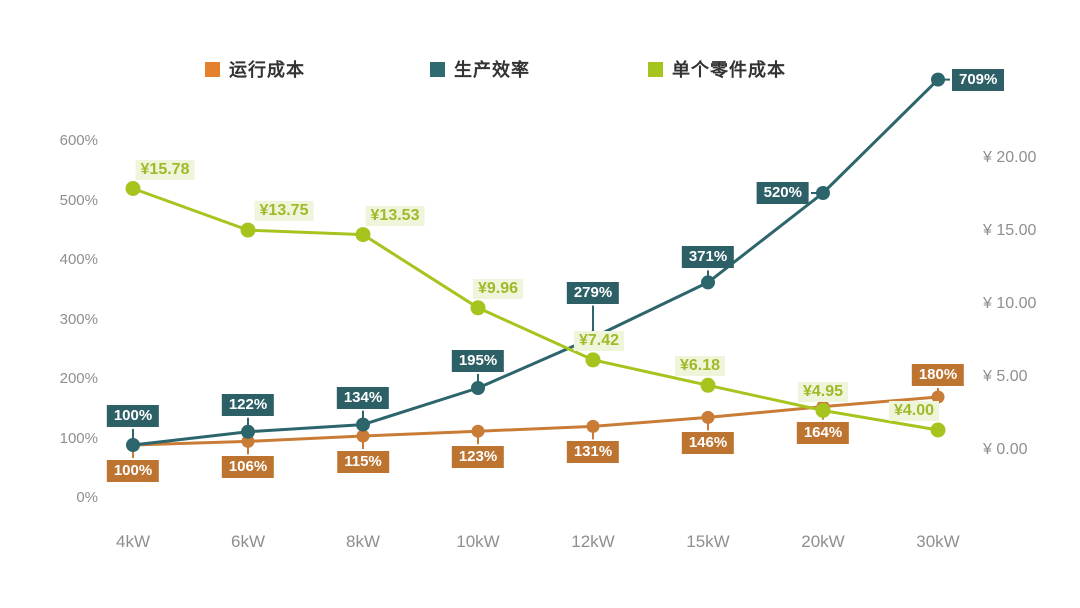 Image resolution: width=1080 pixels, height=608 pixels. I want to click on legend-swatch-production-efficiency, so click(437, 69).